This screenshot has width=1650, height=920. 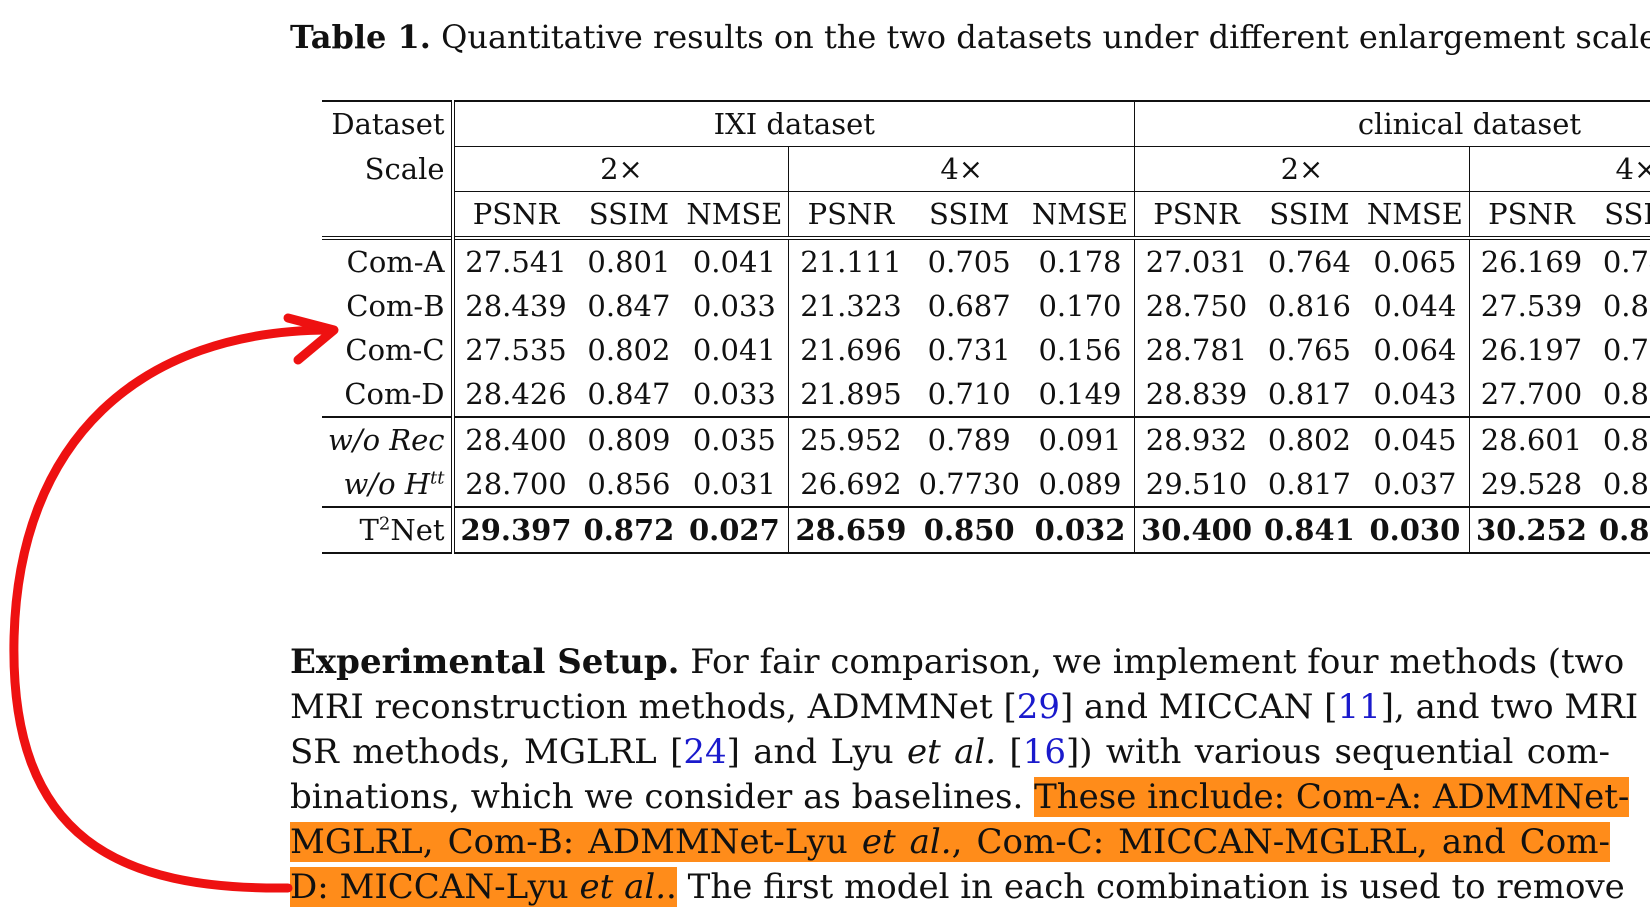 I want to click on paragraph-text: MRI reconstruction methods, ADMMNet [, so click(x=653, y=707).